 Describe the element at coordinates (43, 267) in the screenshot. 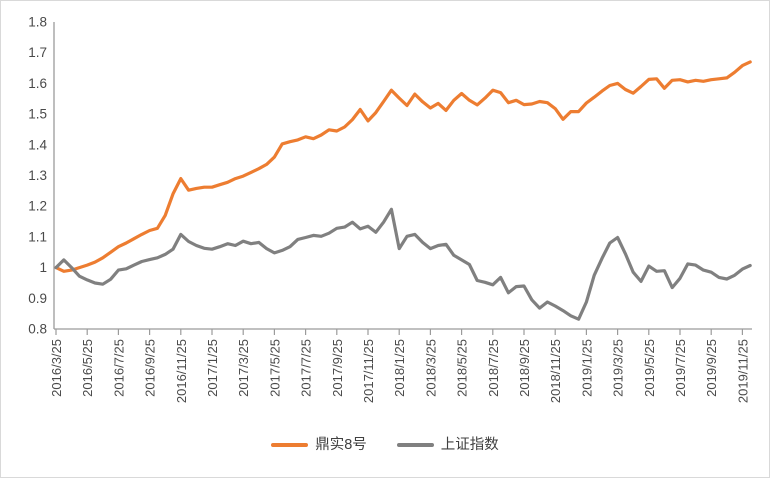

I see `y-tick-label: 1` at that location.